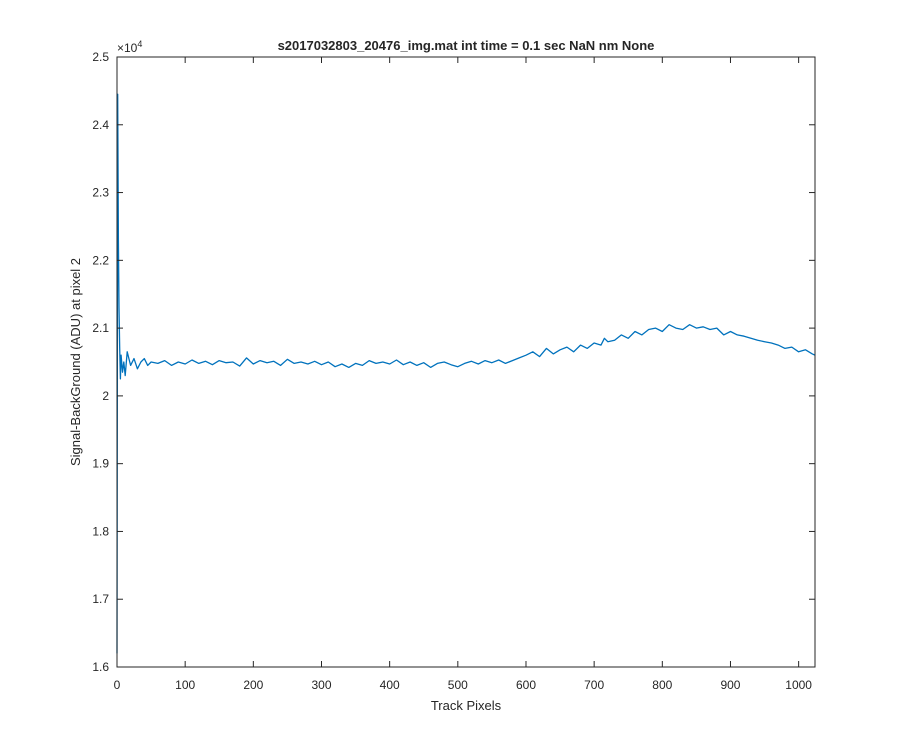 This screenshot has width=900, height=750. Describe the element at coordinates (730, 685) in the screenshot. I see `x-tick-label: 900` at that location.